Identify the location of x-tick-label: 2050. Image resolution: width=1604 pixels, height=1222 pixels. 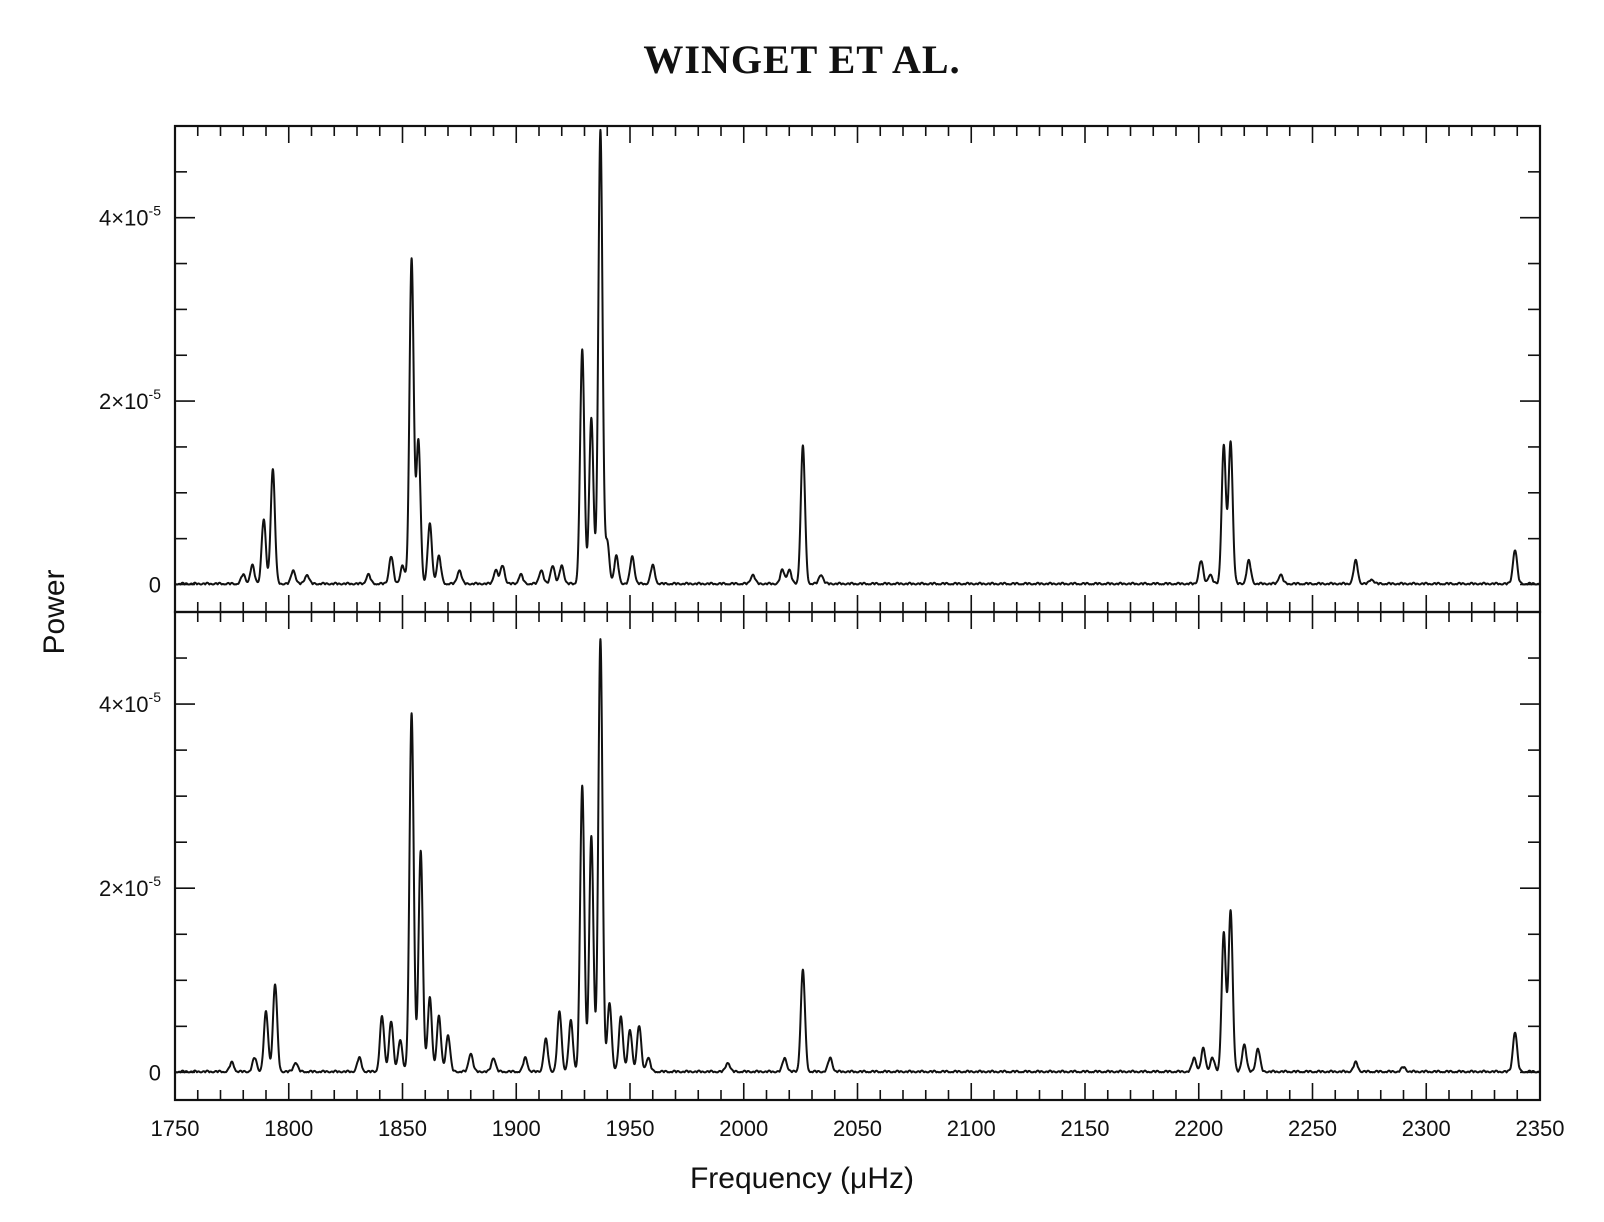
(857, 1128).